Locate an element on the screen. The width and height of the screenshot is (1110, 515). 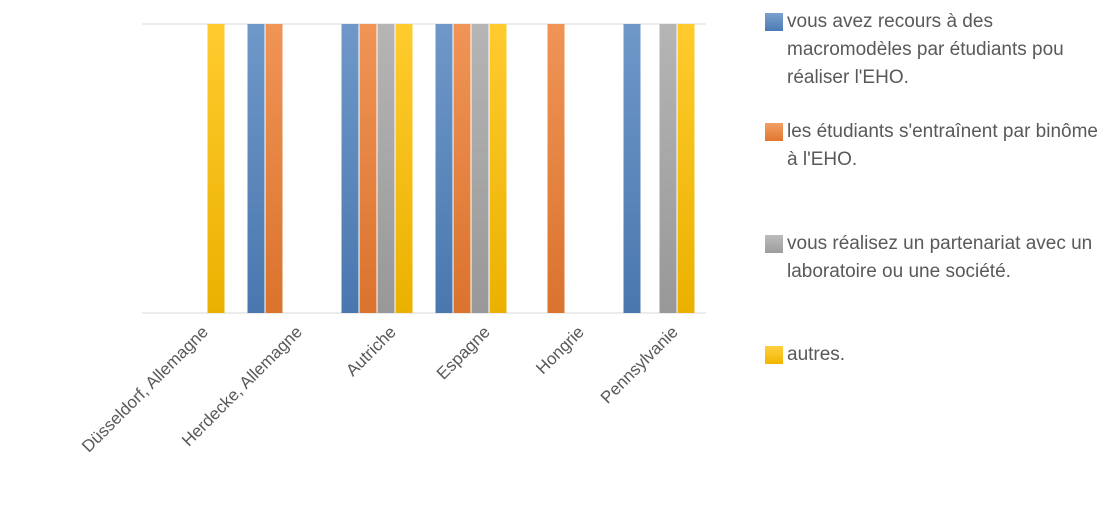
x-tick-label: Espagne is located at coordinates (463, 352).